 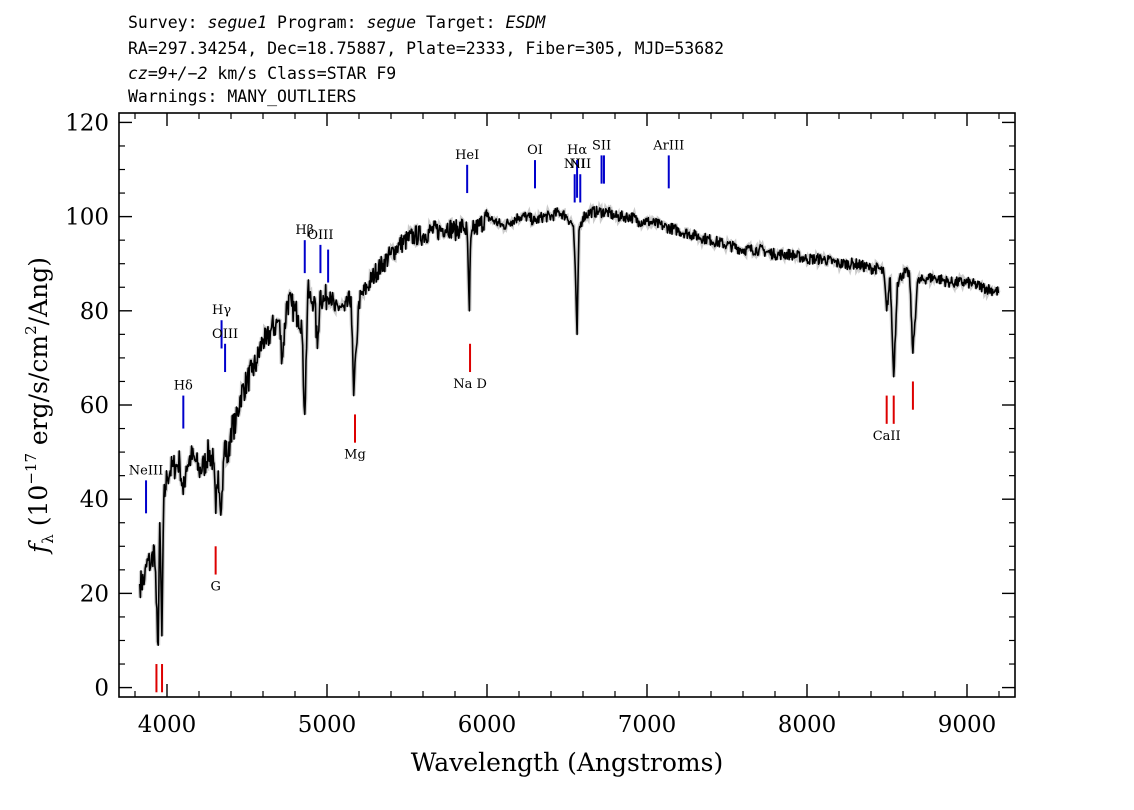 What do you see at coordinates (967, 725) in the screenshot?
I see `x-tick-label-5: 9000` at bounding box center [967, 725].